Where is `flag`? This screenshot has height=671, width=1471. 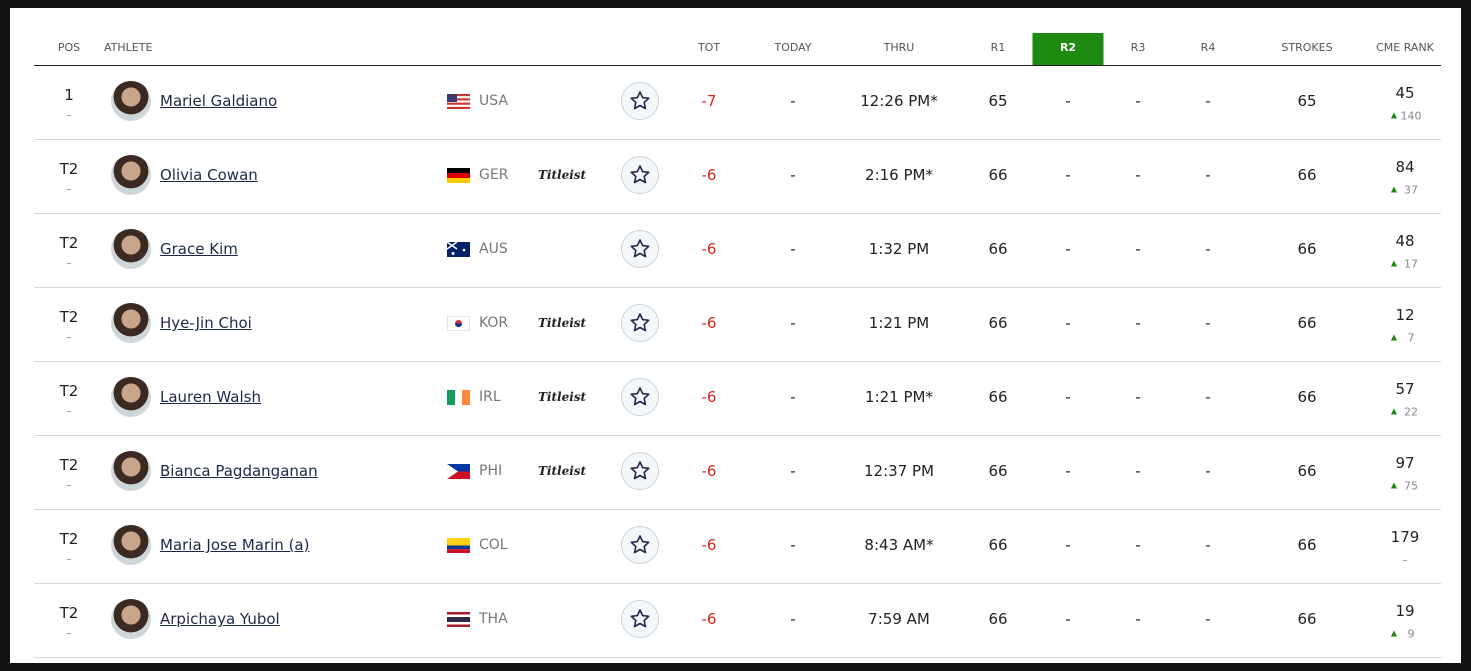 flag is located at coordinates (458, 547).